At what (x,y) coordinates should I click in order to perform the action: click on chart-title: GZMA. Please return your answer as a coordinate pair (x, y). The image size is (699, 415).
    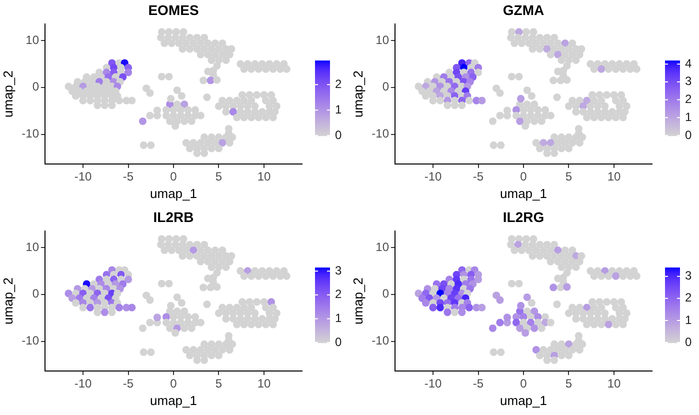
    Looking at the image, I should click on (523, 10).